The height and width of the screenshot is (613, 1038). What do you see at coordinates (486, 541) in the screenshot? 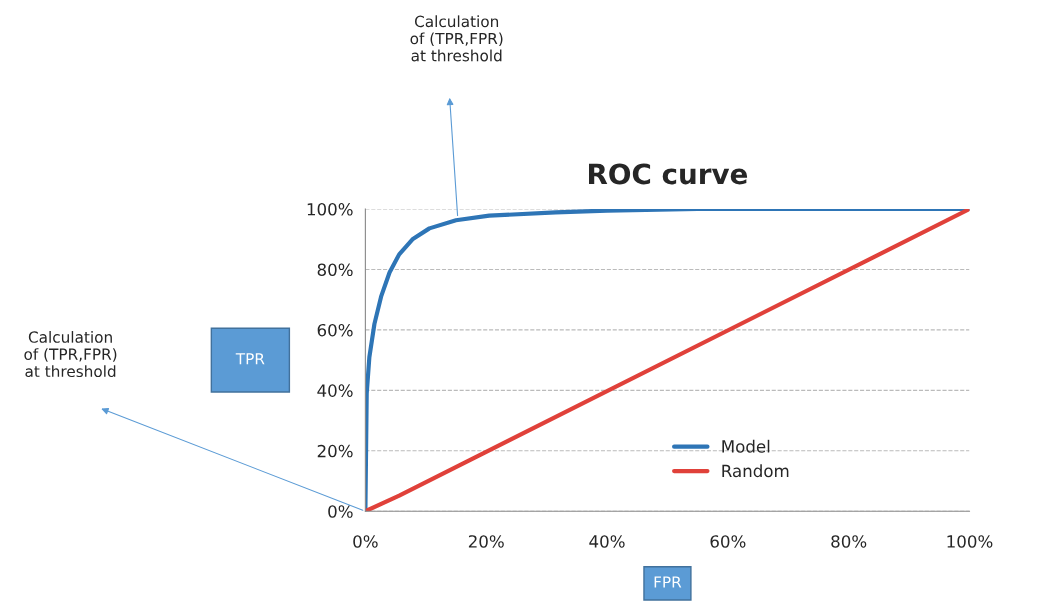
I see `x-tick-label: 20%` at bounding box center [486, 541].